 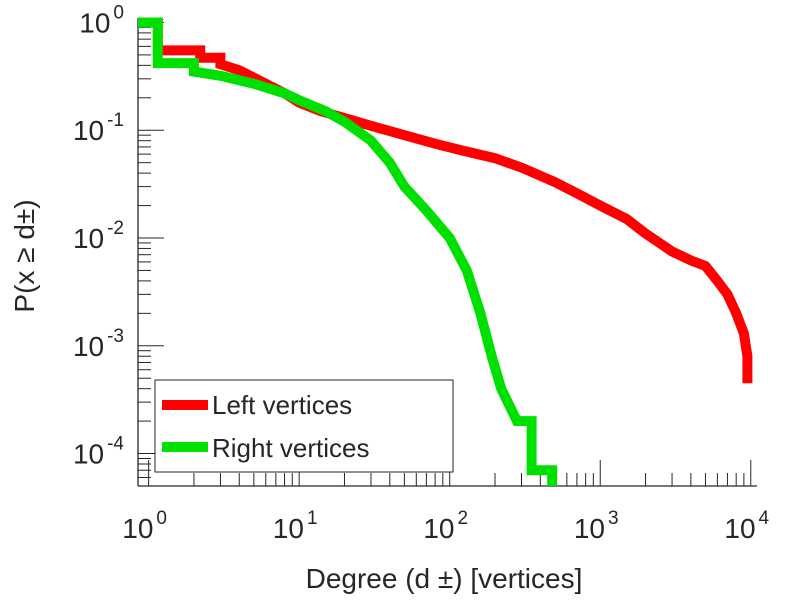 I want to click on legend: Left vertices Right vertices, so click(x=304, y=426).